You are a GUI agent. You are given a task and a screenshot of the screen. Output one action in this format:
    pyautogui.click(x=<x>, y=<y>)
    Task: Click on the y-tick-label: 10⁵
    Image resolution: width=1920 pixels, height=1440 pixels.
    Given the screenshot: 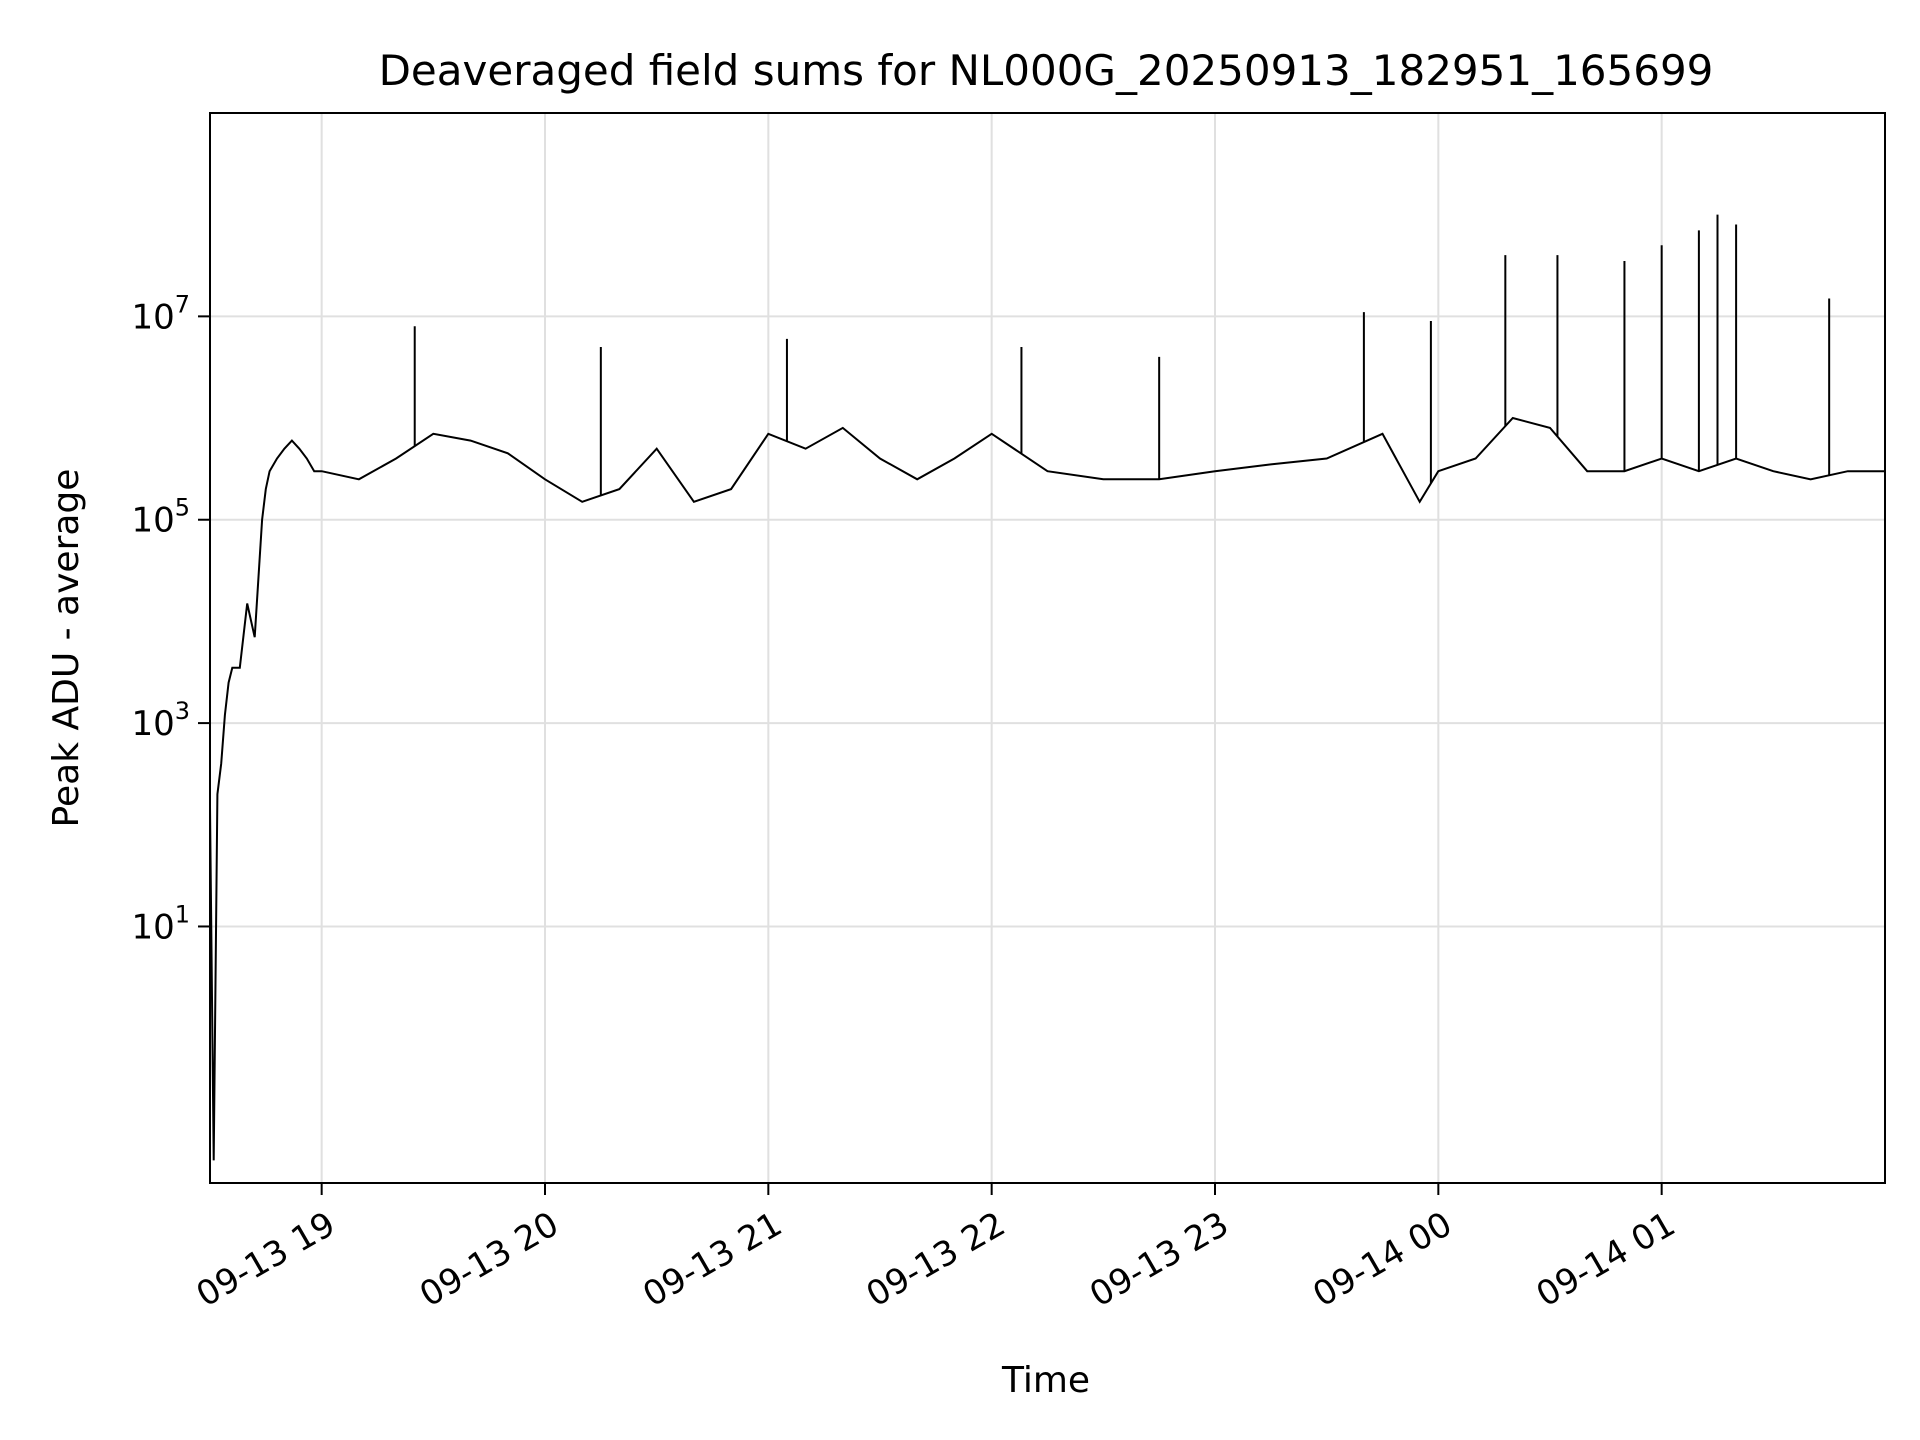 What is the action you would take?
    pyautogui.click(x=160, y=517)
    